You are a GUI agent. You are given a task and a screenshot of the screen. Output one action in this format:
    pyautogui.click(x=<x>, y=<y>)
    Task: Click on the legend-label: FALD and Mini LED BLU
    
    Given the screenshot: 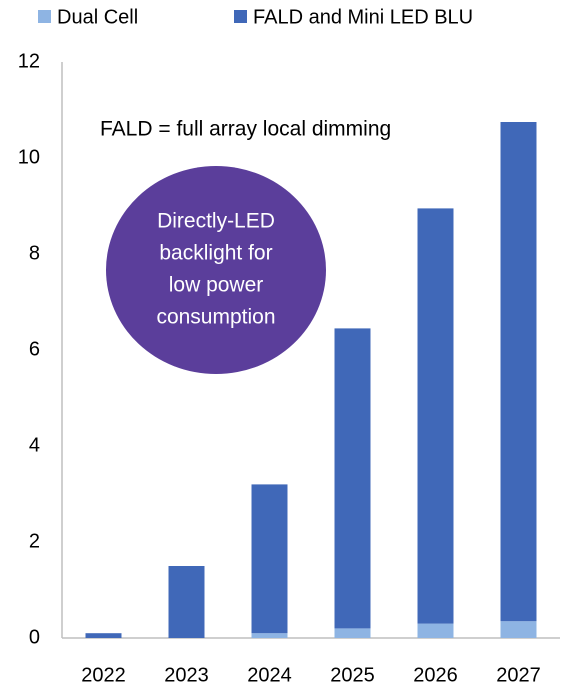 What is the action you would take?
    pyautogui.click(x=363, y=17)
    